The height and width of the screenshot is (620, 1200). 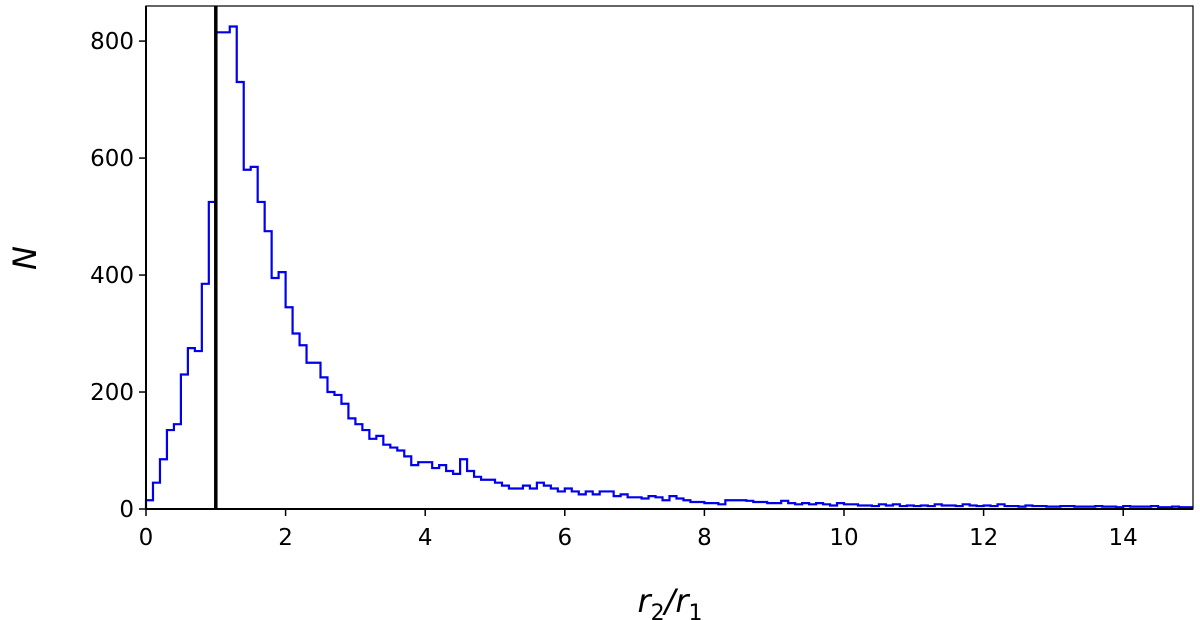 What do you see at coordinates (126, 510) in the screenshot?
I see `y-tick-label: 0` at bounding box center [126, 510].